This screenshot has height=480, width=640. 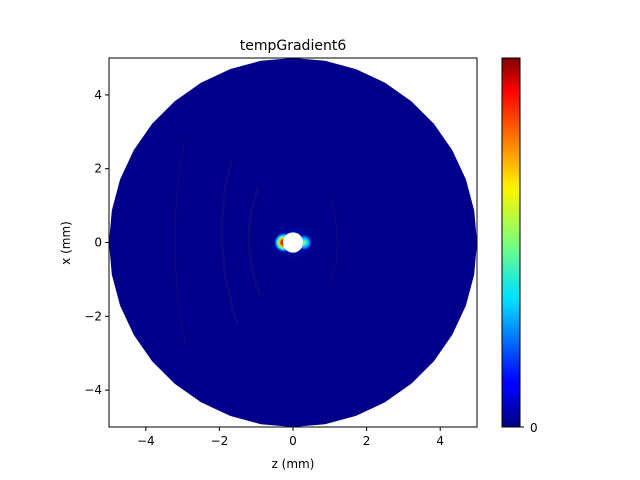 I want to click on center-hole, so click(x=293, y=242).